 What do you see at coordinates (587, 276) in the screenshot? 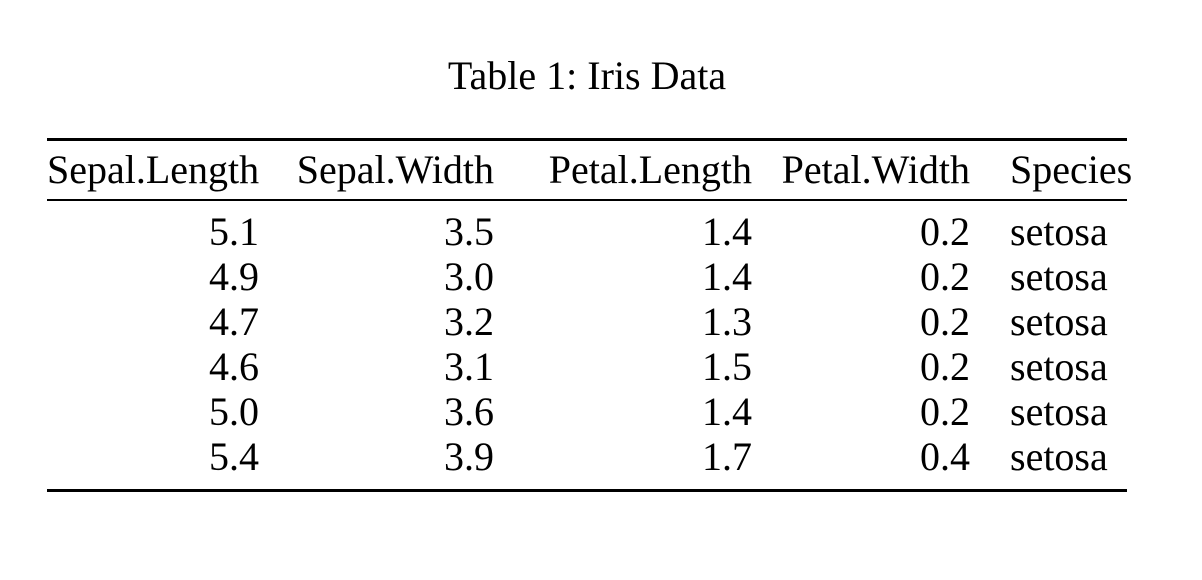
I see `table-row: 4.9 3.0 1.4 0.2 setosa` at bounding box center [587, 276].